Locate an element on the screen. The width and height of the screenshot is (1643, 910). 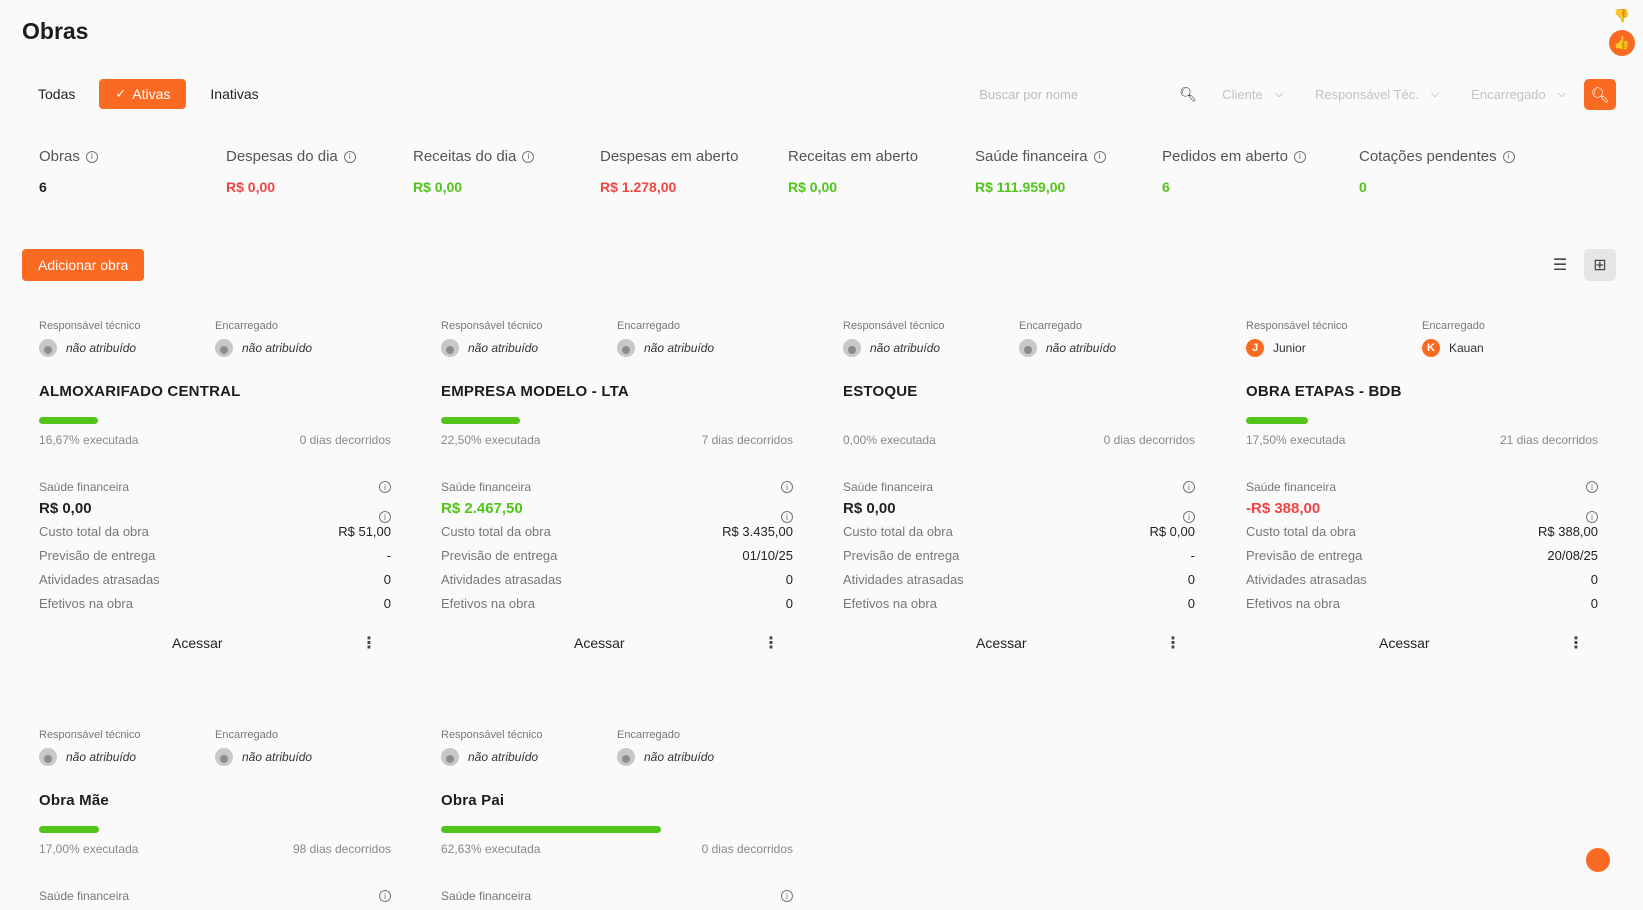
encarregado-select: Encarregado ⌵ is located at coordinates (1518, 94).